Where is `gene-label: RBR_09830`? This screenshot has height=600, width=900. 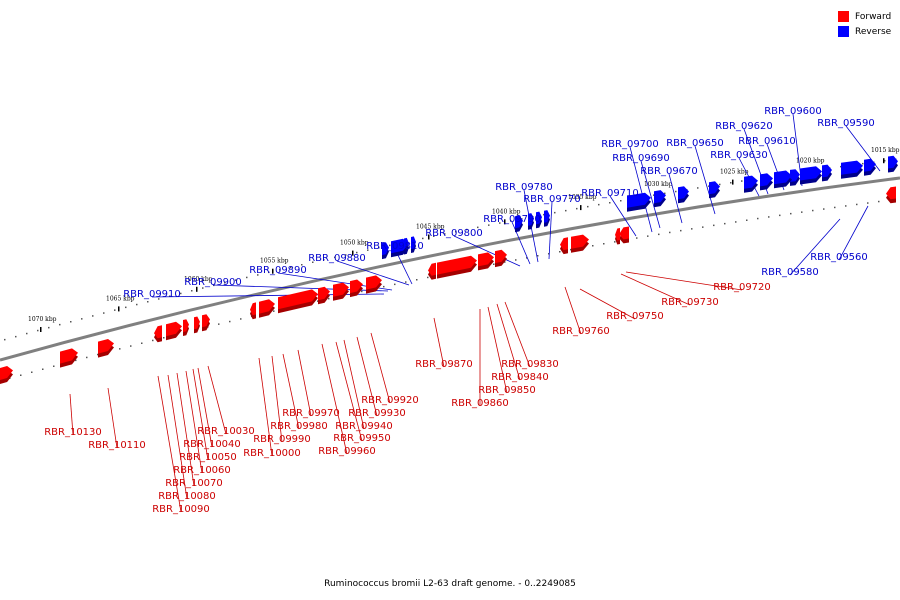 gene-label: RBR_09830 is located at coordinates (530, 364).